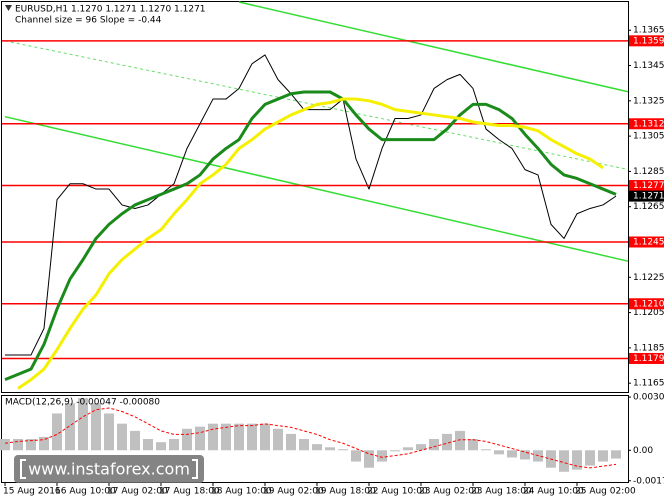  Describe the element at coordinates (648, 207) in the screenshot. I see `y-tick-label: 1.1265` at that location.